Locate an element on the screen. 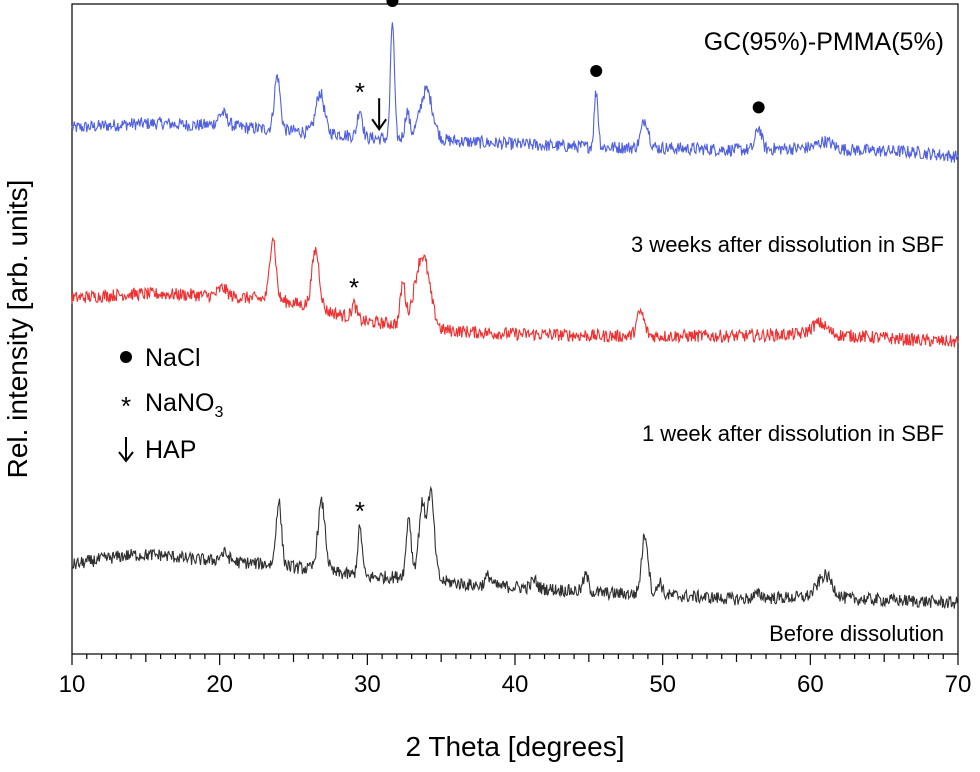 Image resolution: width=980 pixels, height=772 pixels. x-tick-label: 60 is located at coordinates (810, 684).